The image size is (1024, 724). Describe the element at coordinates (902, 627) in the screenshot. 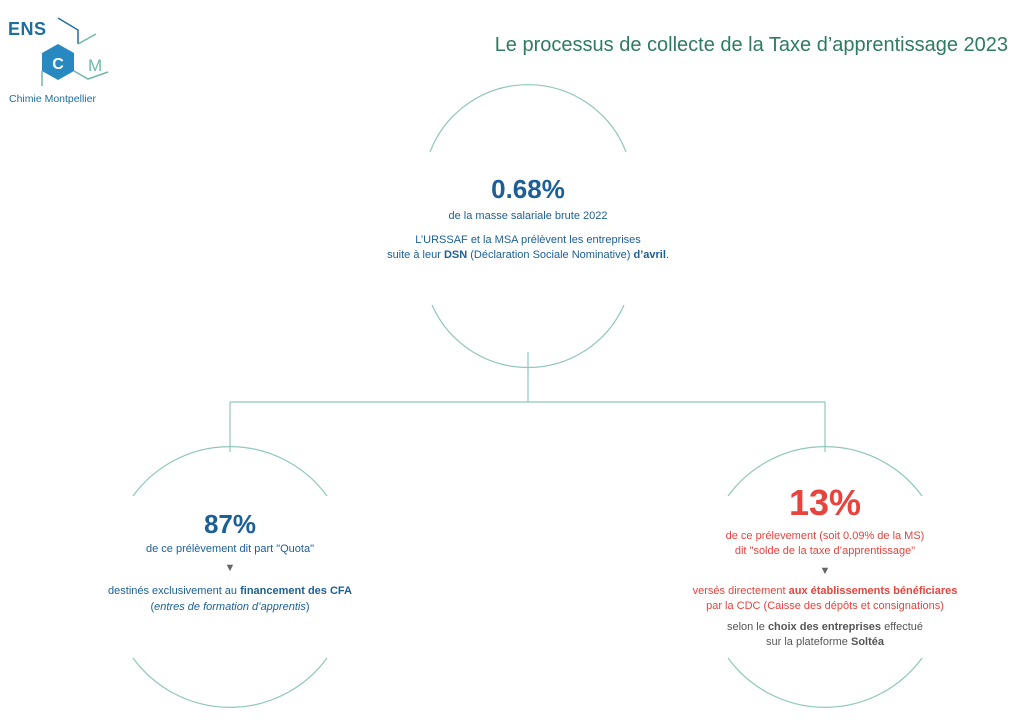

I see `text-segment: effectué` at that location.